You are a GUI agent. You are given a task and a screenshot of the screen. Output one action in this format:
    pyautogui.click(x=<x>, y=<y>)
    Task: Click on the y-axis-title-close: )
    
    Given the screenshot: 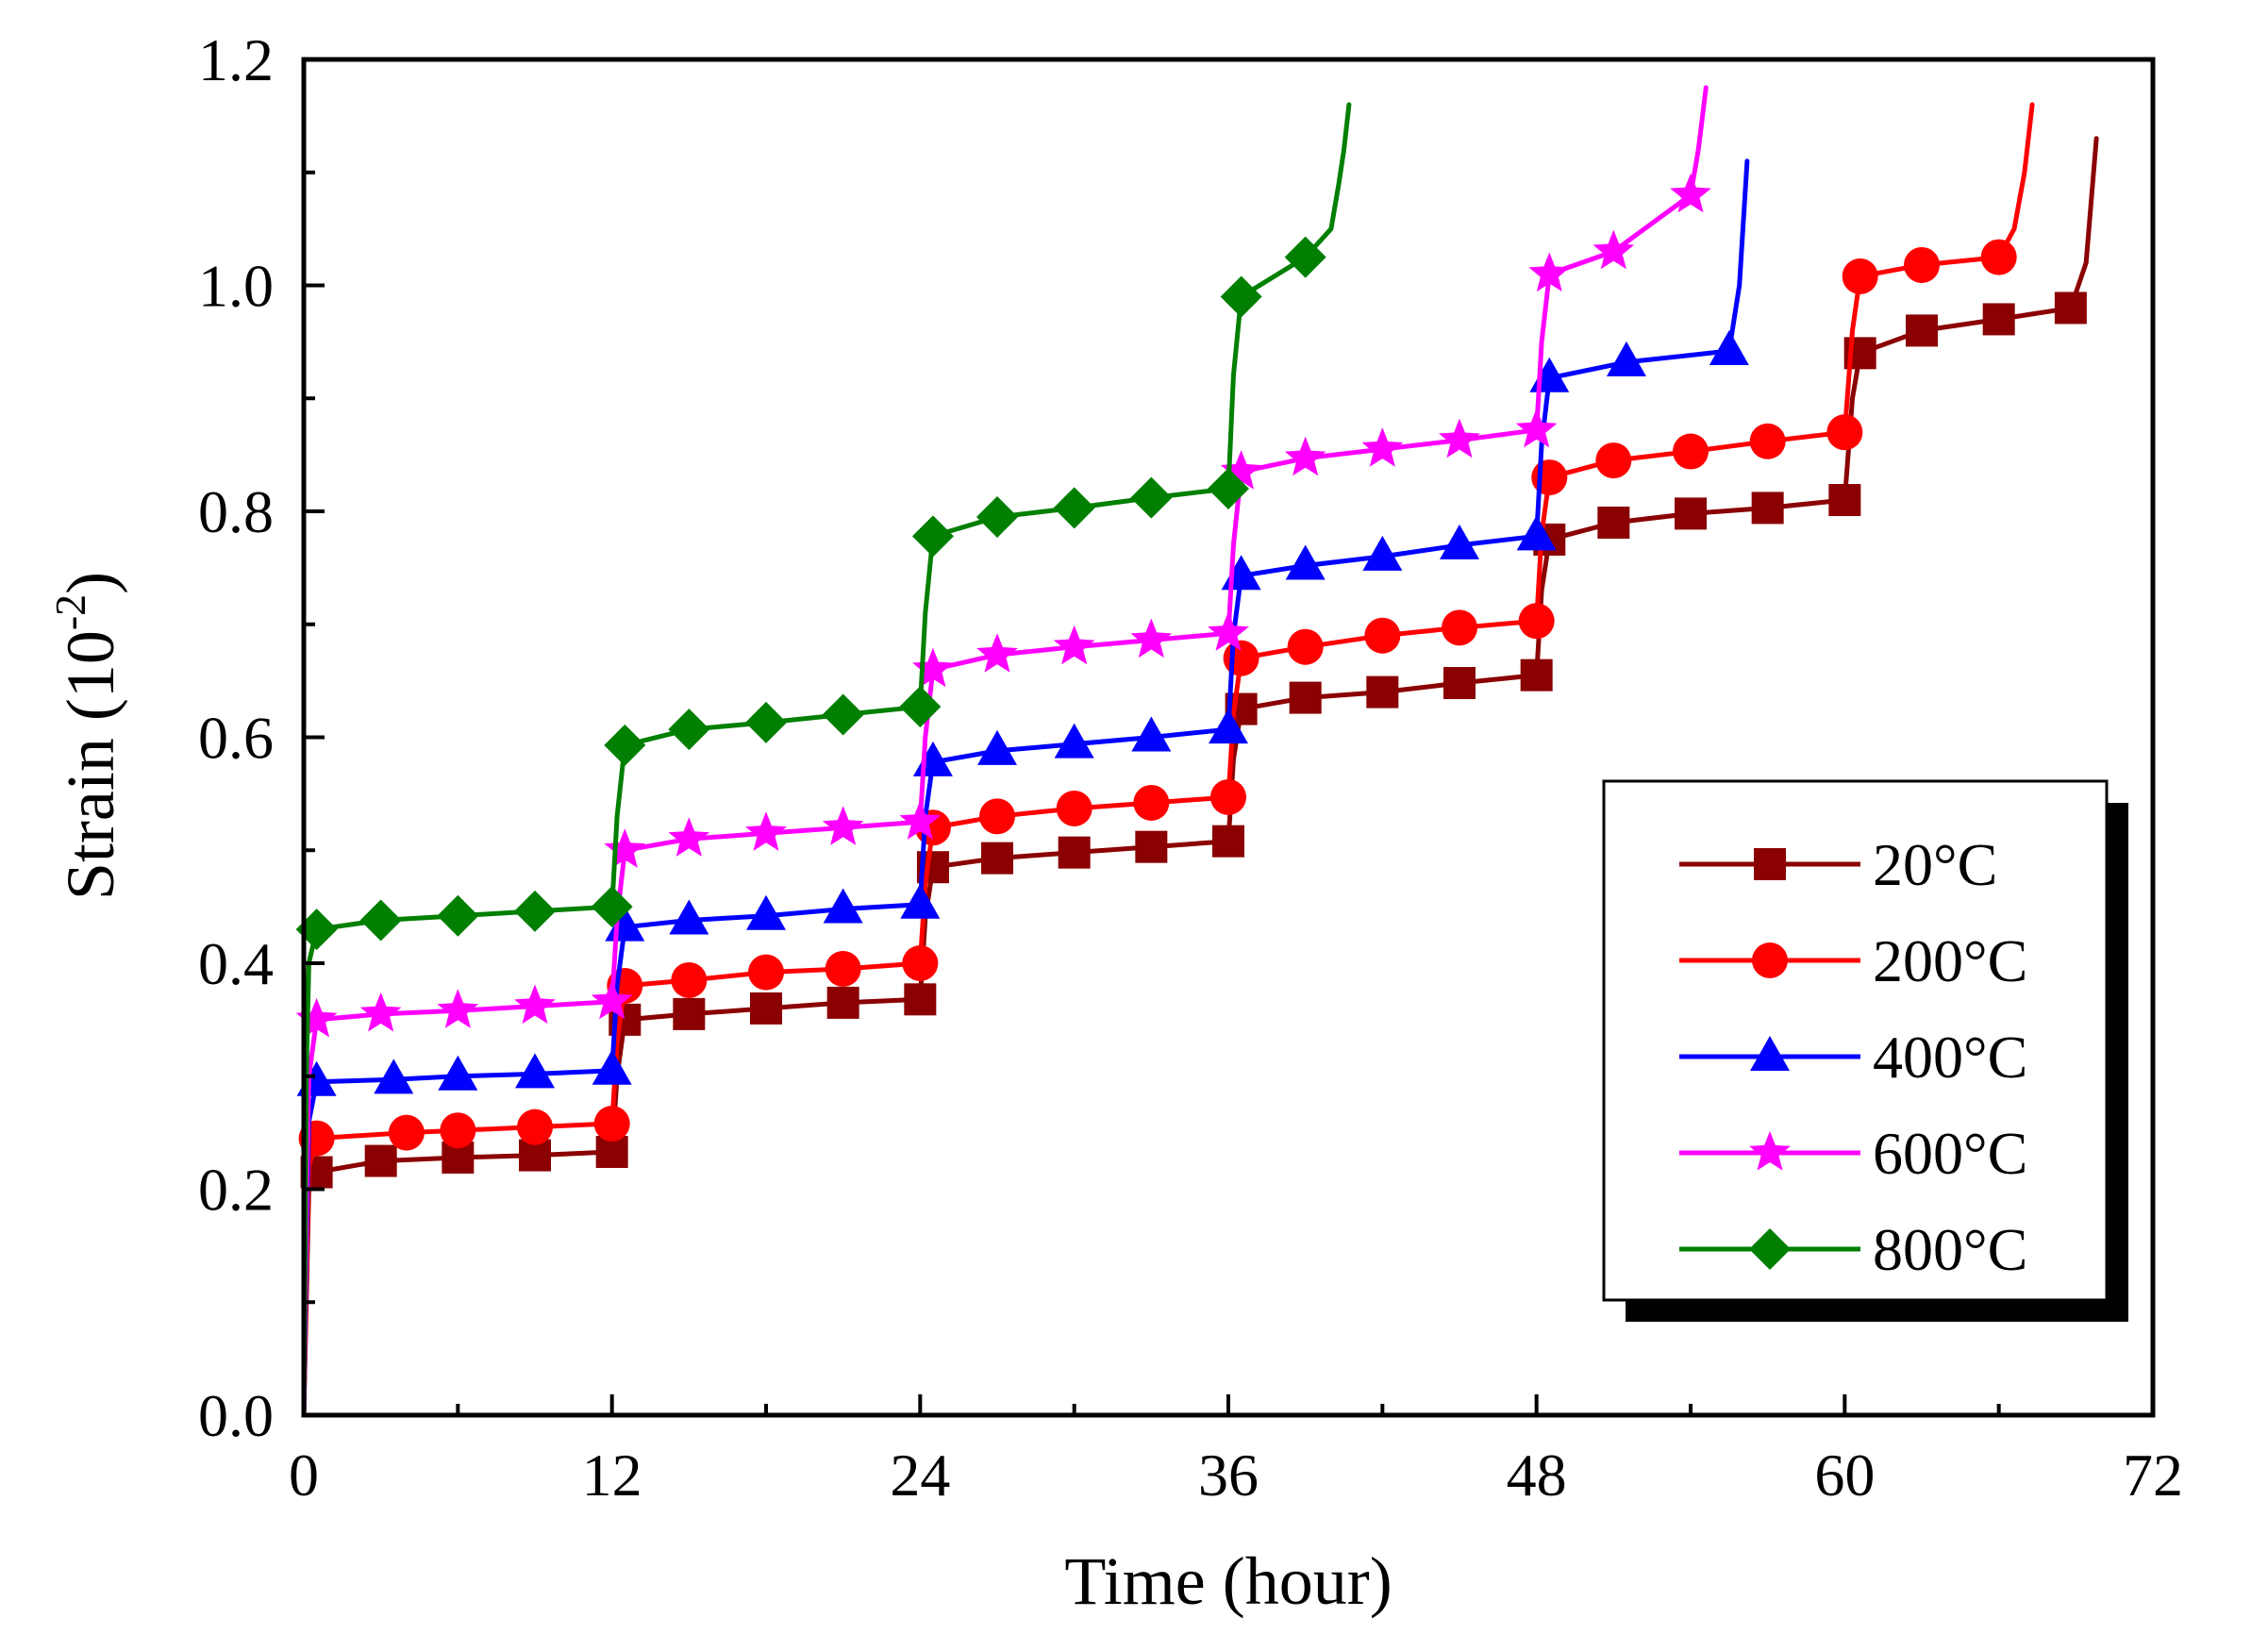 What is the action you would take?
    pyautogui.click(x=91, y=583)
    